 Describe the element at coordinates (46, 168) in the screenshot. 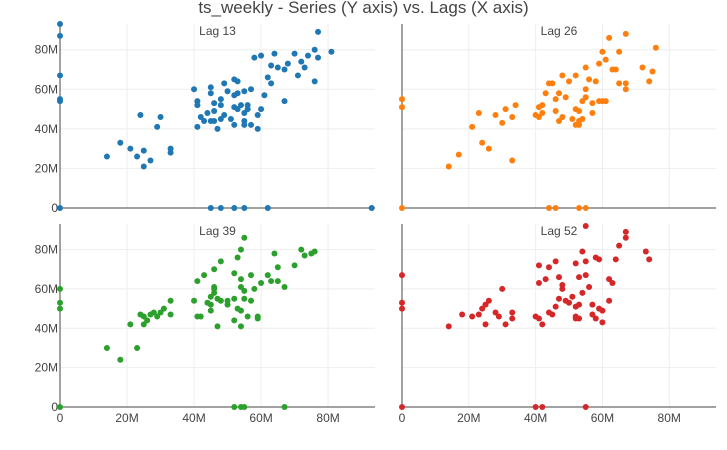

I see `y-tick-label: 20M` at that location.